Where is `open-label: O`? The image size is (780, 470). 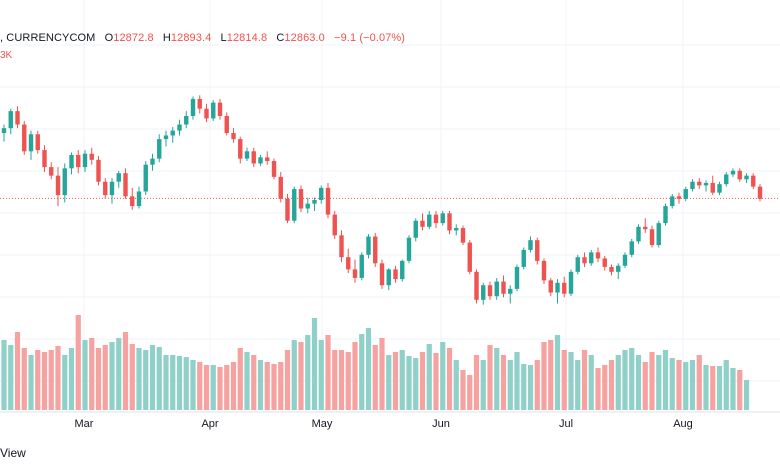 open-label: O is located at coordinates (109, 38).